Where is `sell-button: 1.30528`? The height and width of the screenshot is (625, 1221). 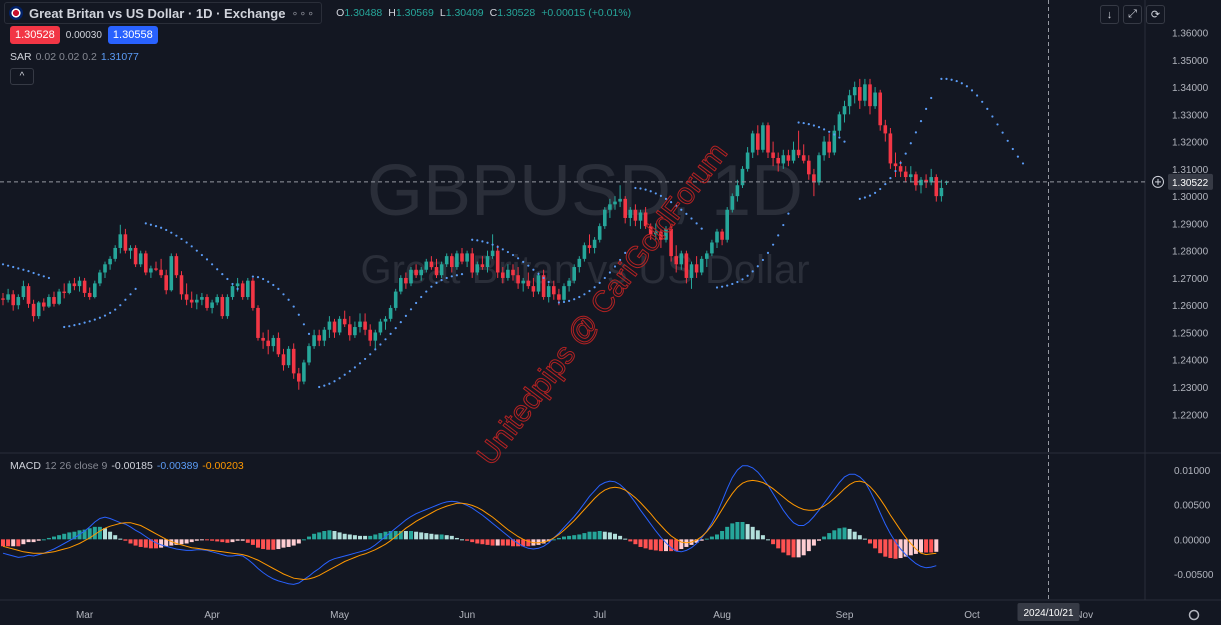
sell-button: 1.30528 is located at coordinates (35, 35).